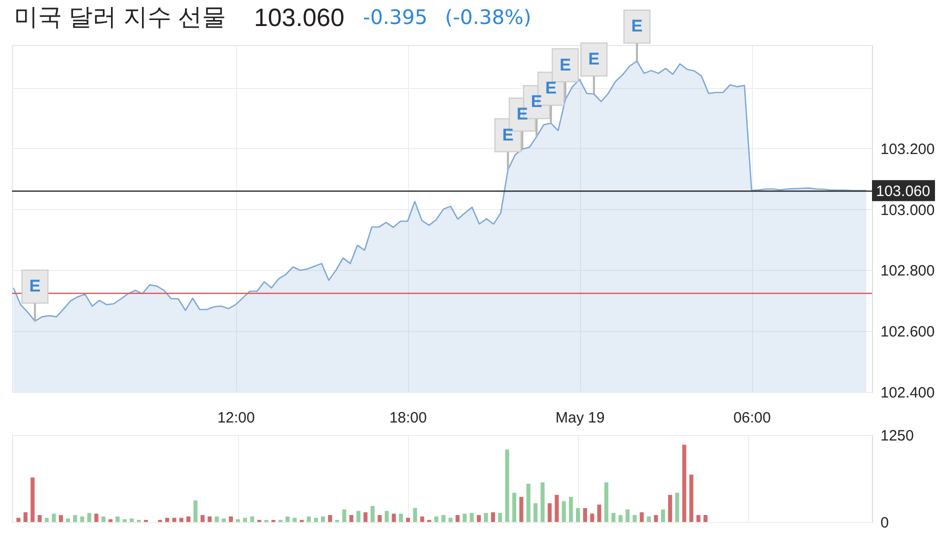 The width and height of the screenshot is (943, 540). Describe the element at coordinates (897, 436) in the screenshot. I see `y-tick-label: 1250` at that location.